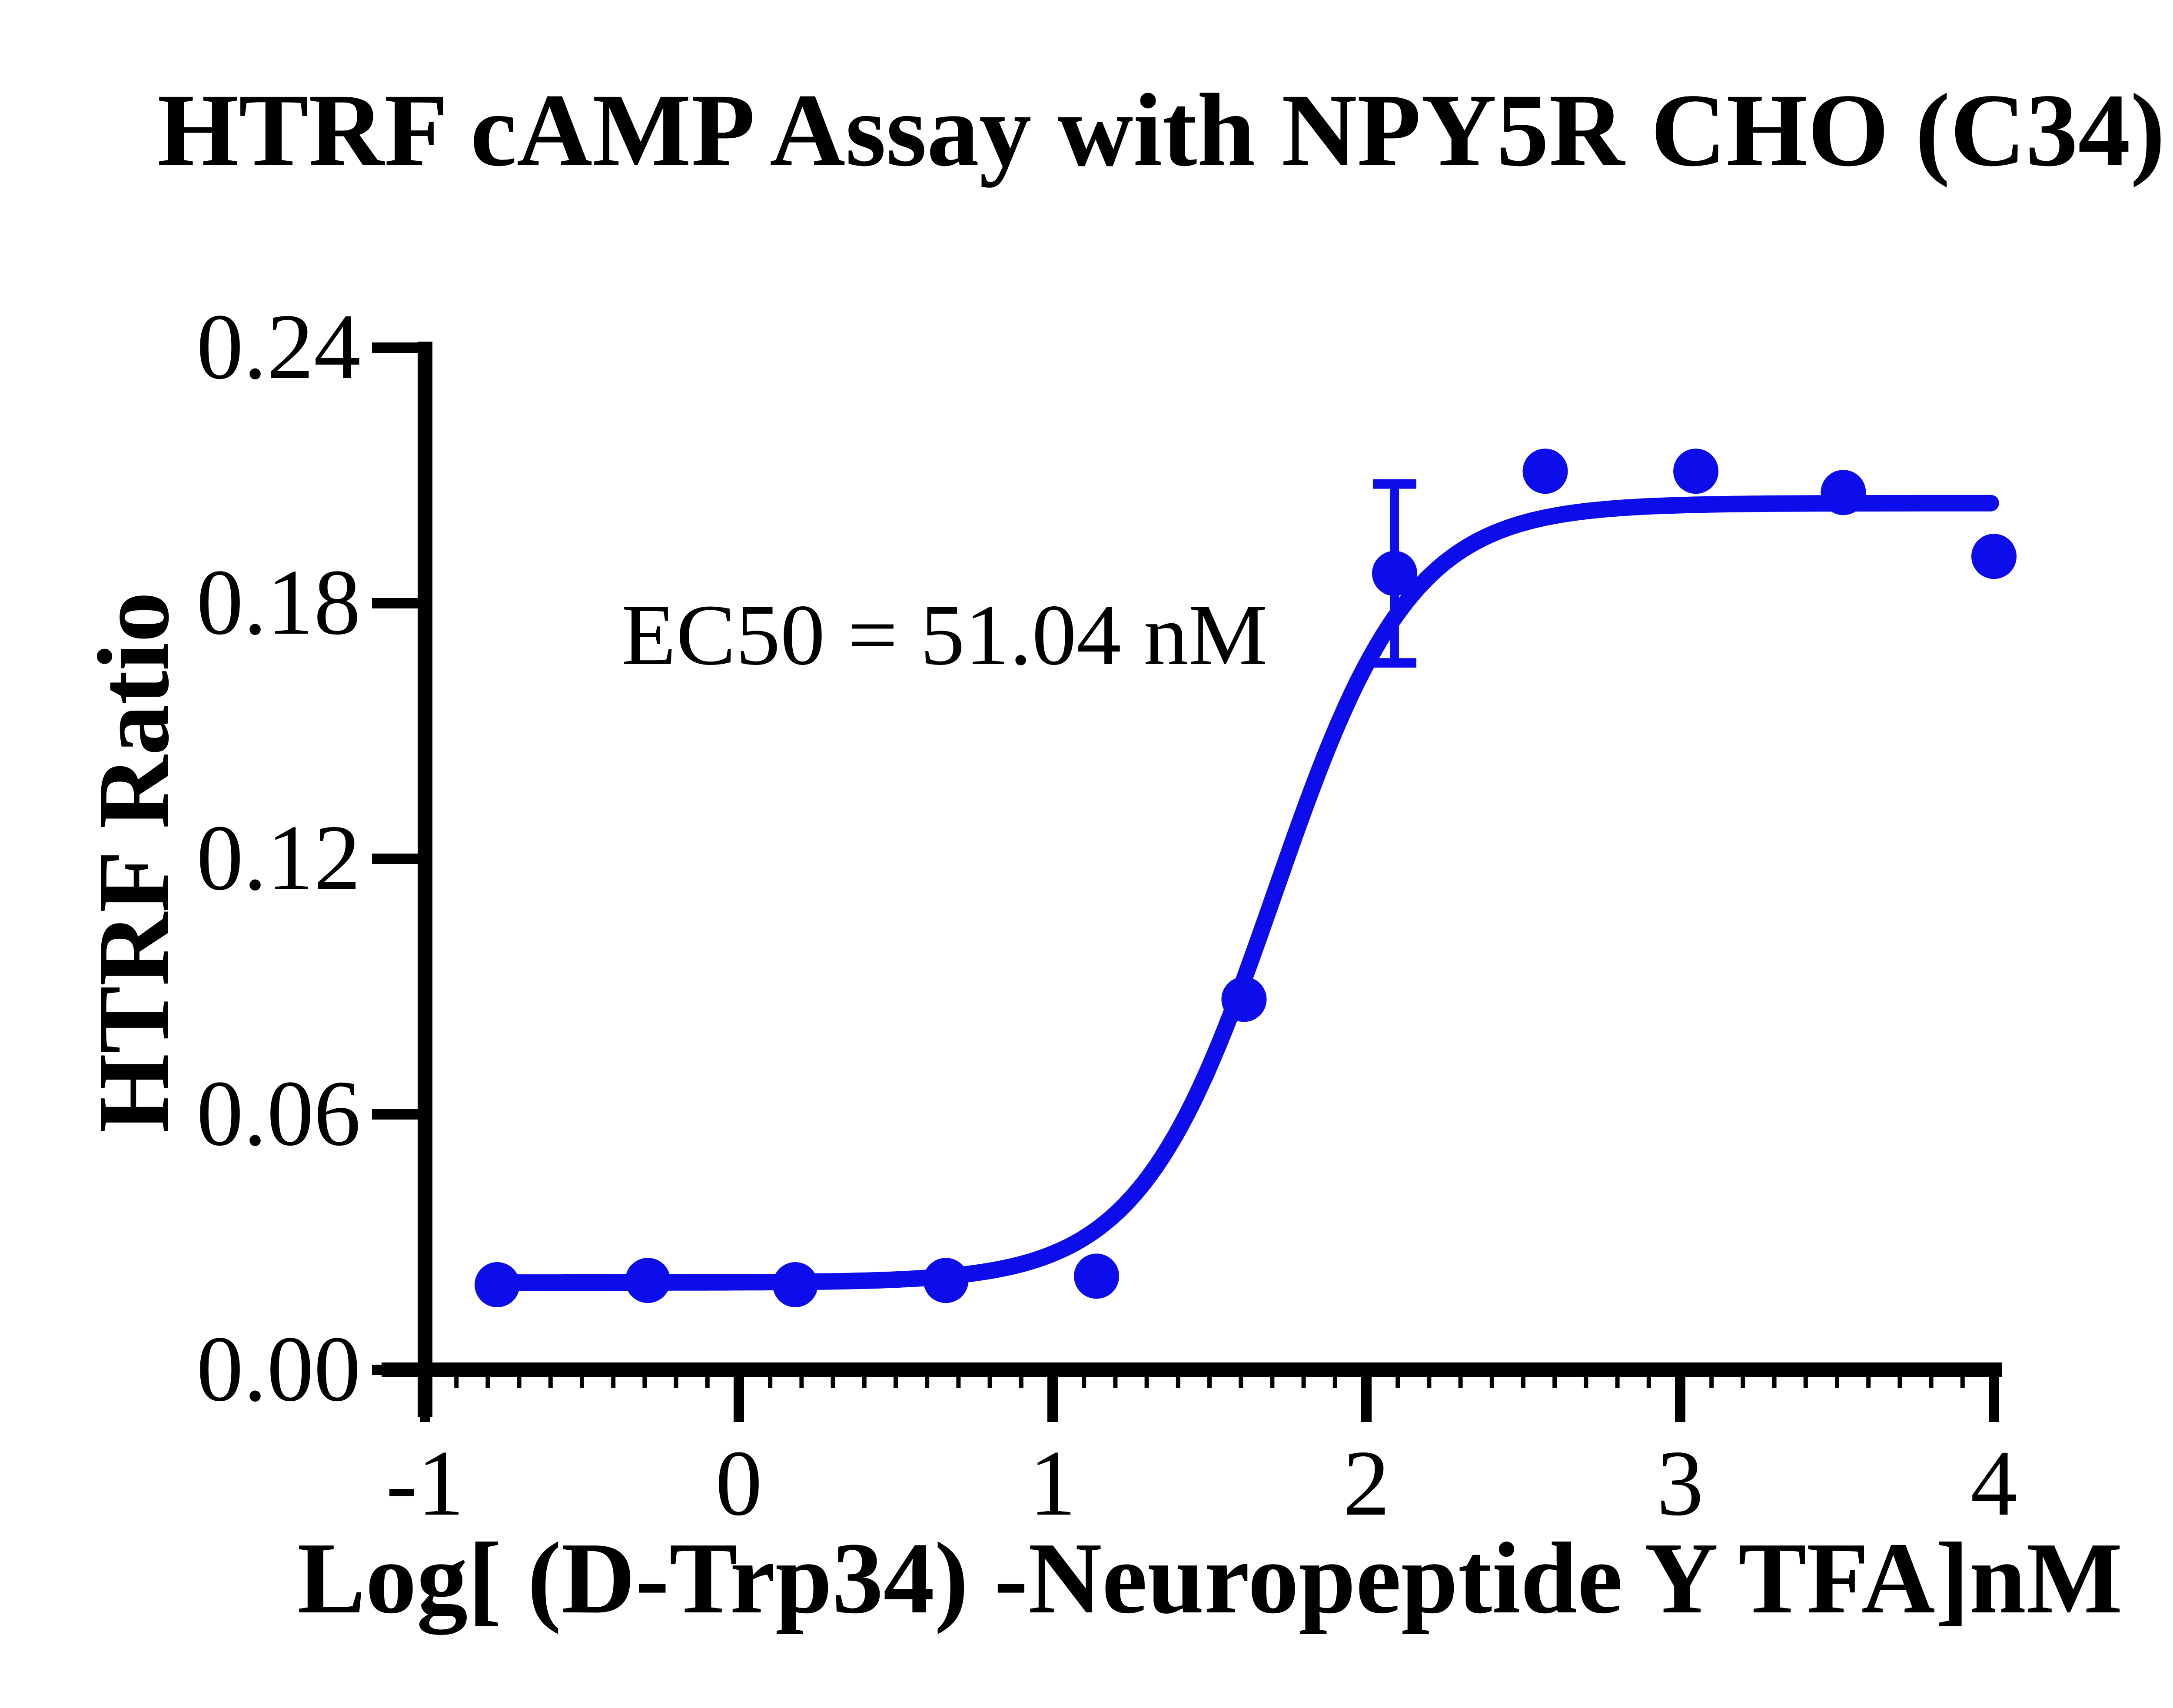  Describe the element at coordinates (133, 862) in the screenshot. I see `y-axis-title: HTRF Ratio` at that location.